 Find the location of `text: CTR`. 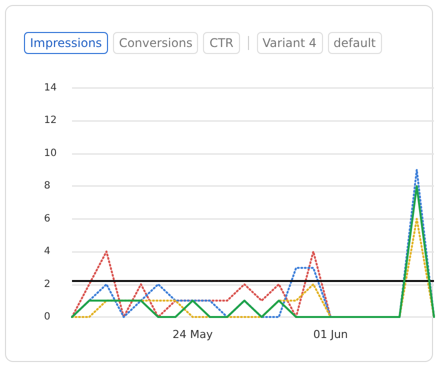

text: CTR is located at coordinates (221, 43).